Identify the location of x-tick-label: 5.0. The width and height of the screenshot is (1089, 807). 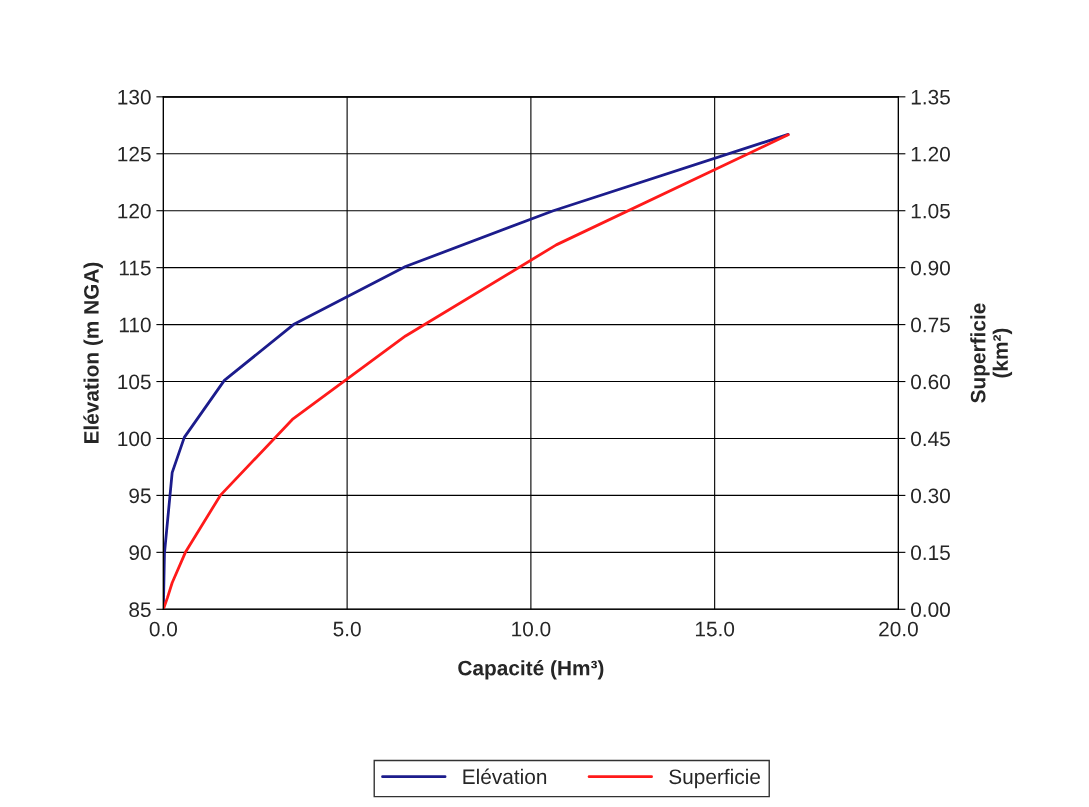
(347, 629).